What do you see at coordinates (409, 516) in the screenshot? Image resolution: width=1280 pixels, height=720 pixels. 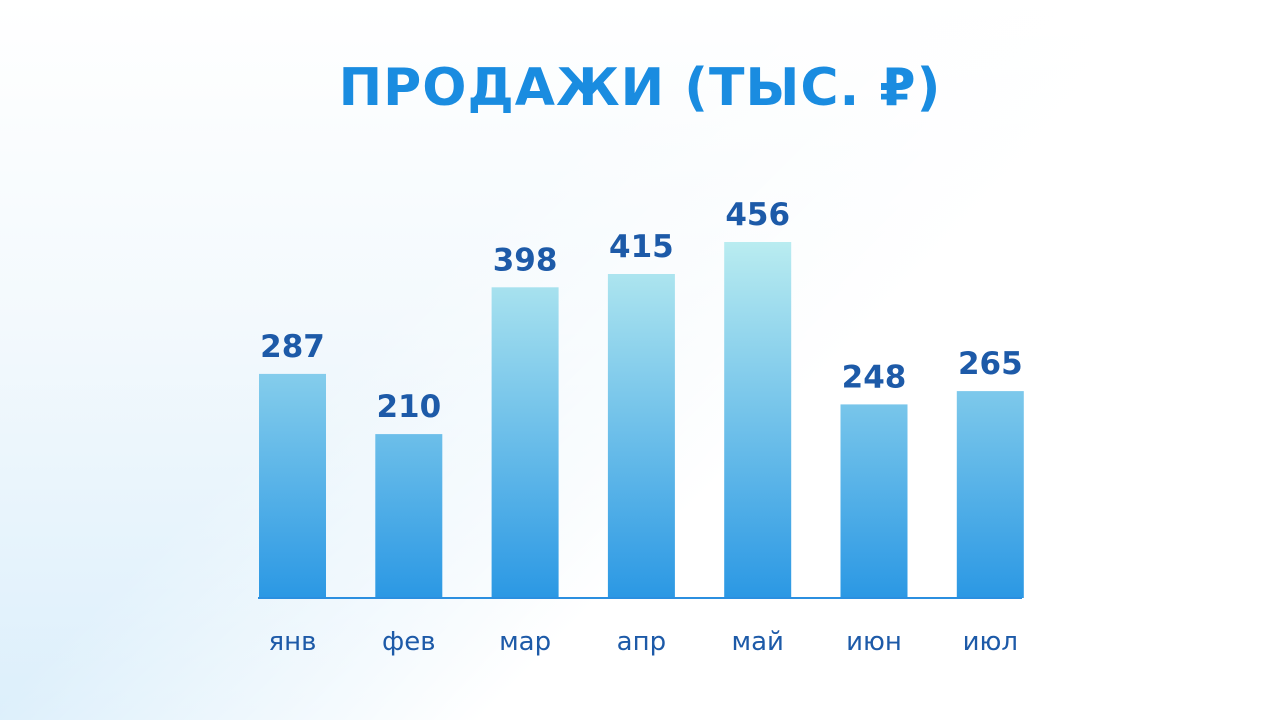 I see `bar-фев` at bounding box center [409, 516].